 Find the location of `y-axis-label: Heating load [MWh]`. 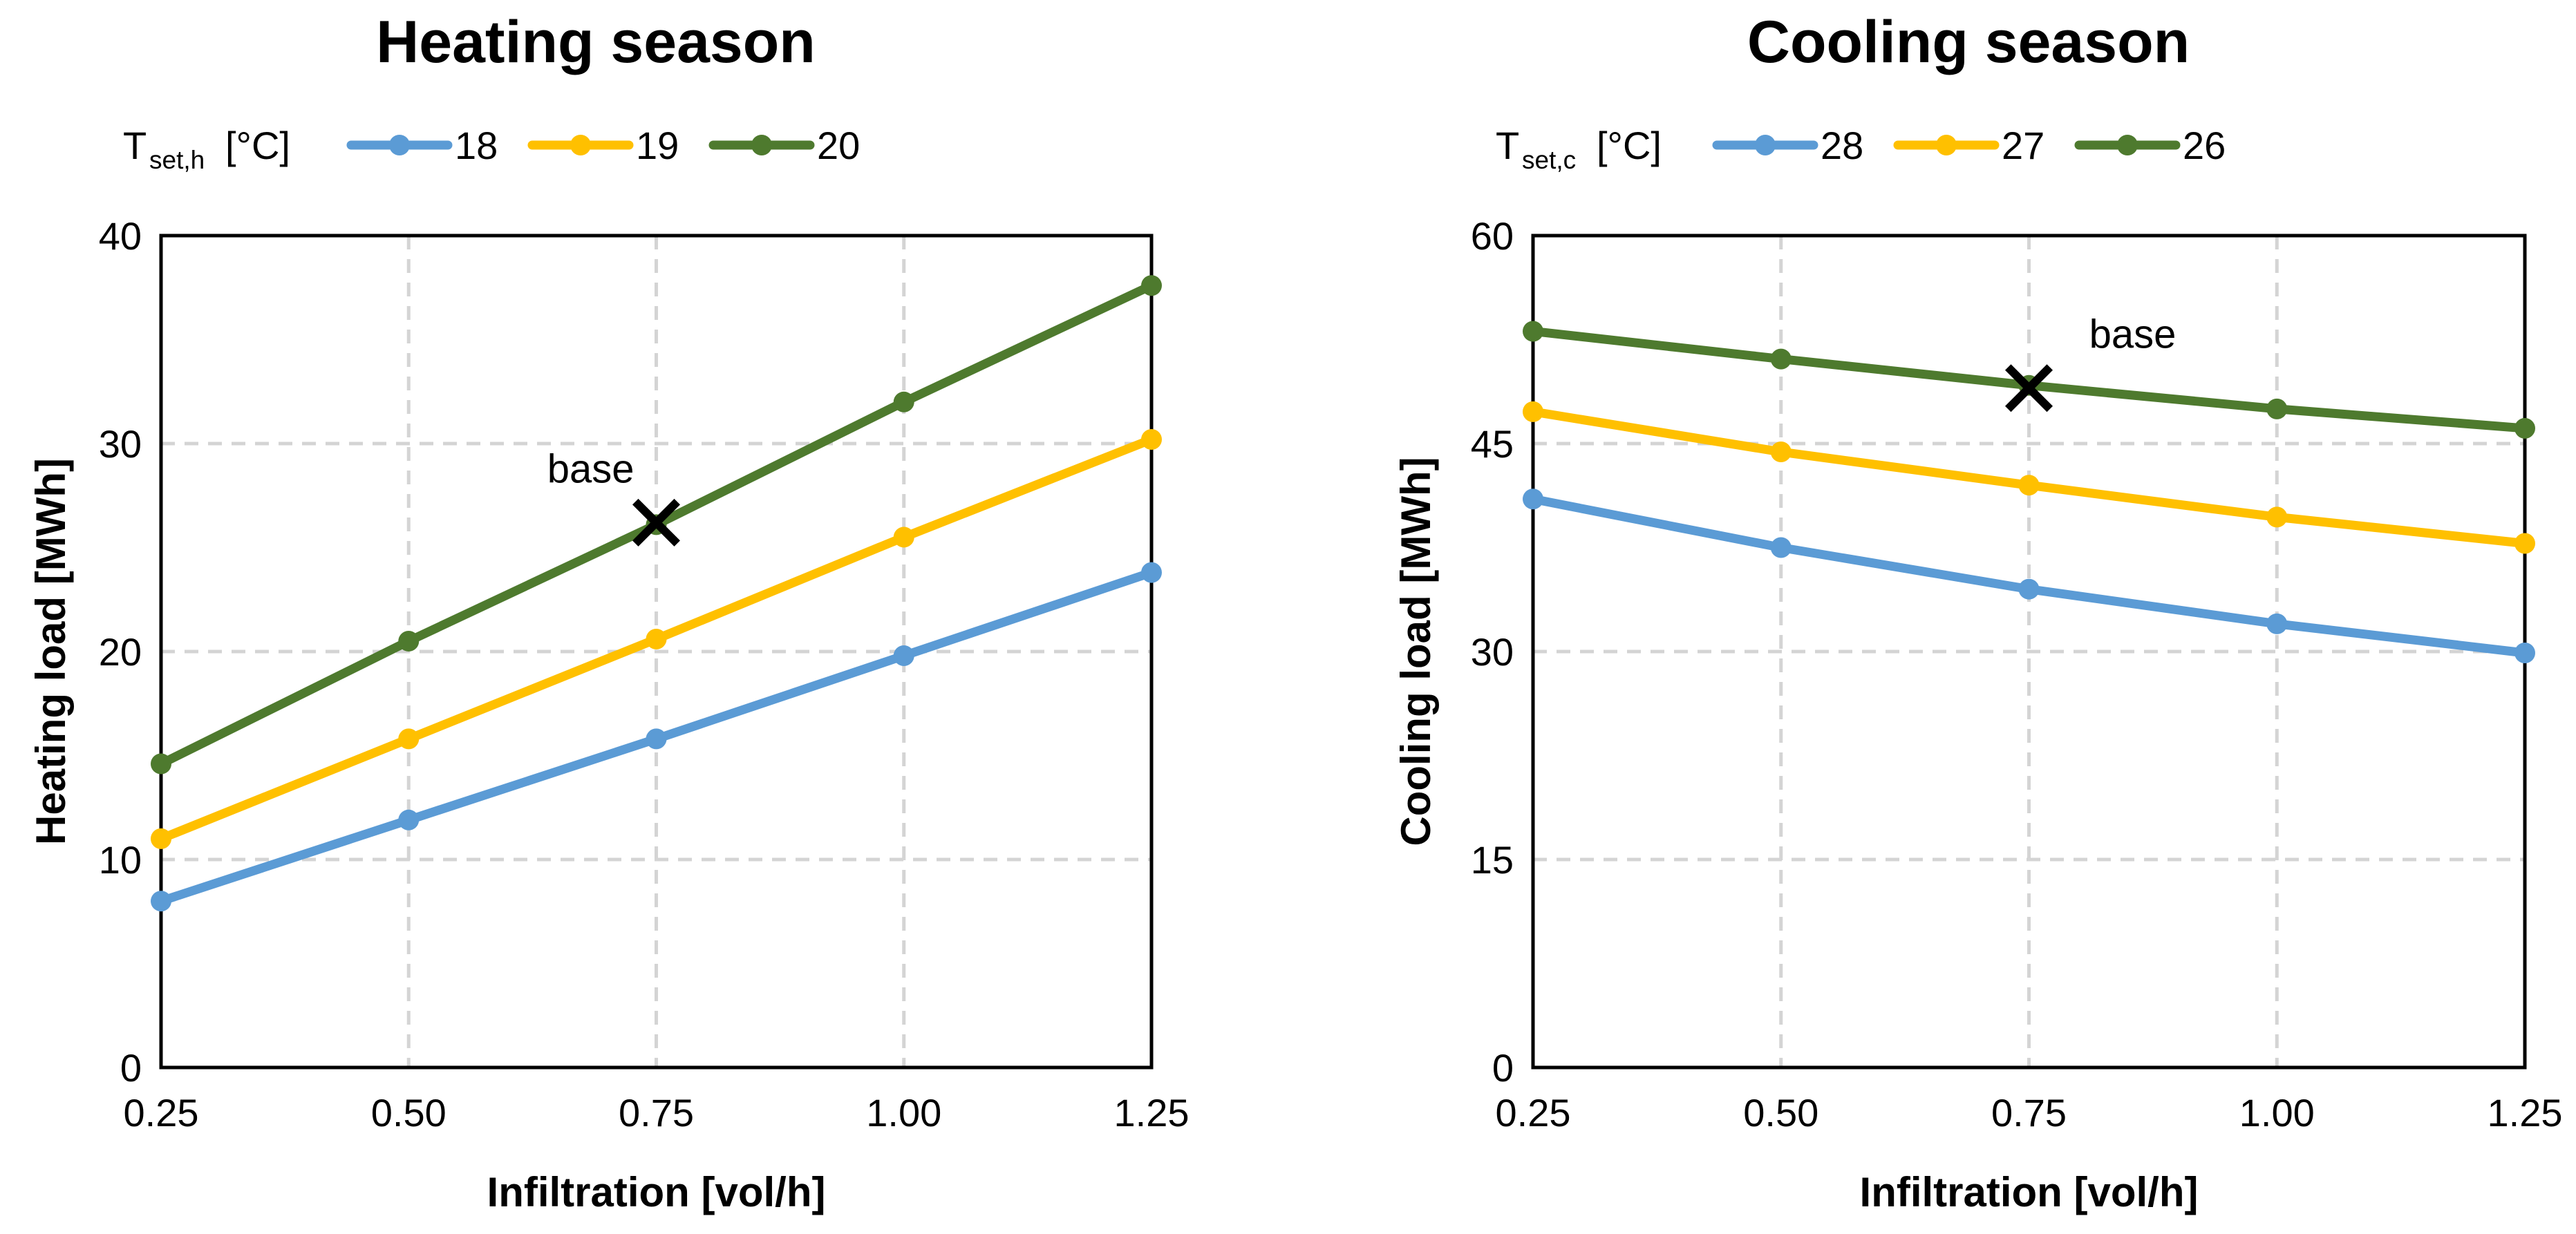

y-axis-label: Heating load [MWh] is located at coordinates (51, 651).